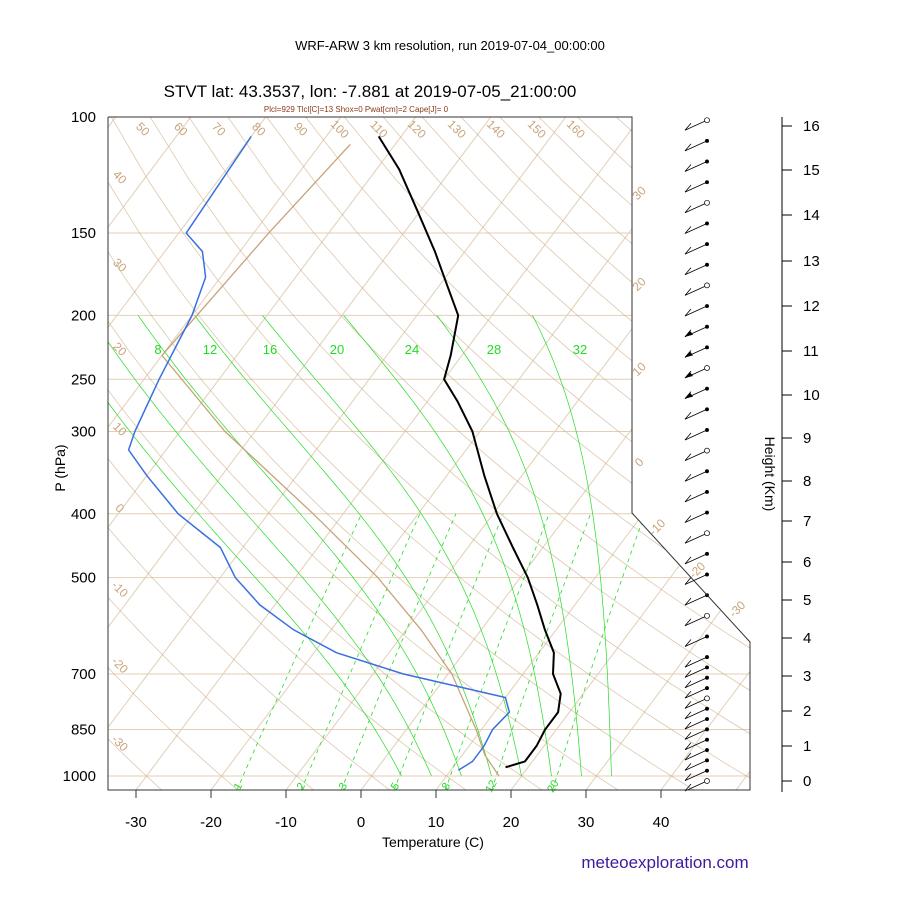 This screenshot has width=900, height=900. I want to click on mixing-ratio-label: 5, so click(395, 786).